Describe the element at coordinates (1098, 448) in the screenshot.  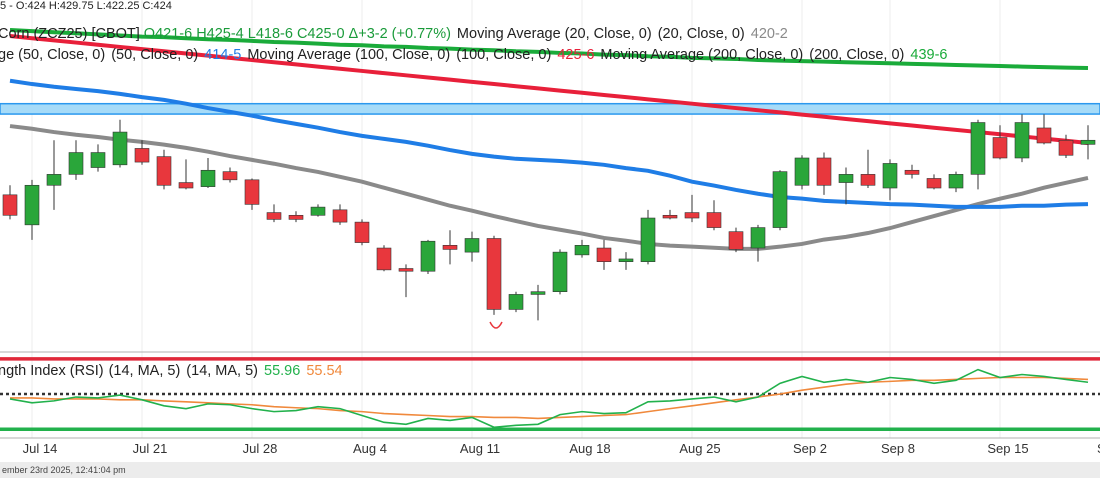
I see `x-tick-label: S` at that location.